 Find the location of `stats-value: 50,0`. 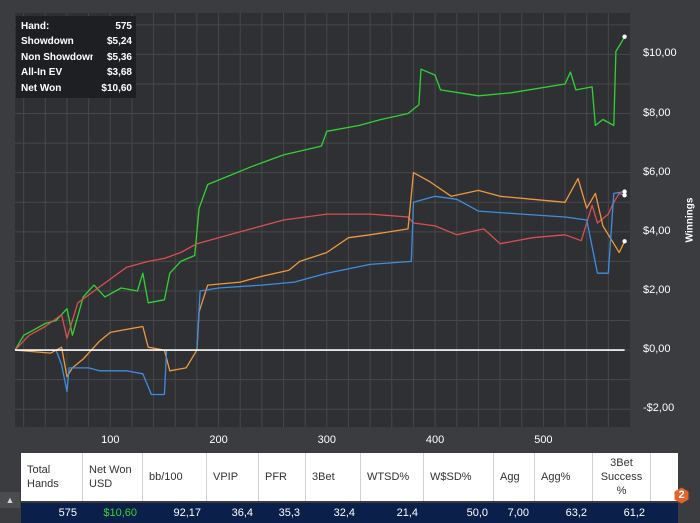

stats-value: 50,0 is located at coordinates (477, 513).